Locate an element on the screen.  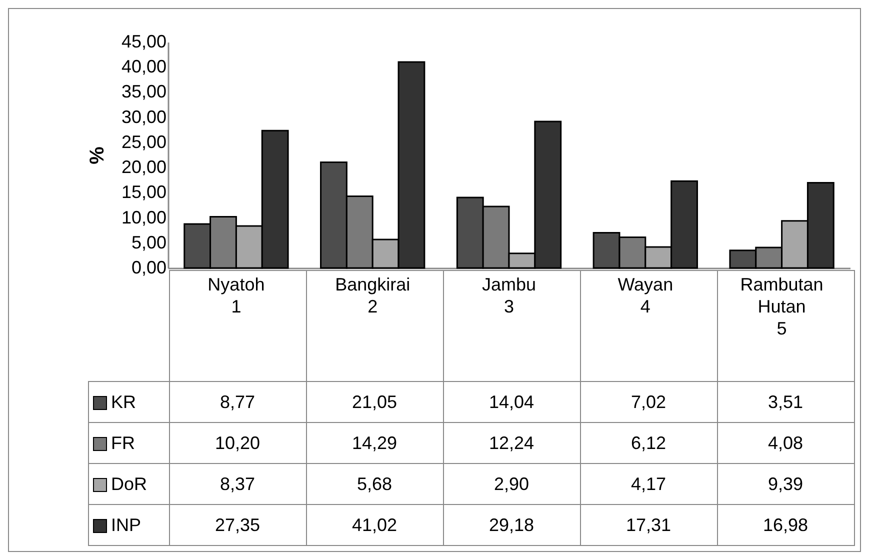
data-label: 4,17 is located at coordinates (648, 484).